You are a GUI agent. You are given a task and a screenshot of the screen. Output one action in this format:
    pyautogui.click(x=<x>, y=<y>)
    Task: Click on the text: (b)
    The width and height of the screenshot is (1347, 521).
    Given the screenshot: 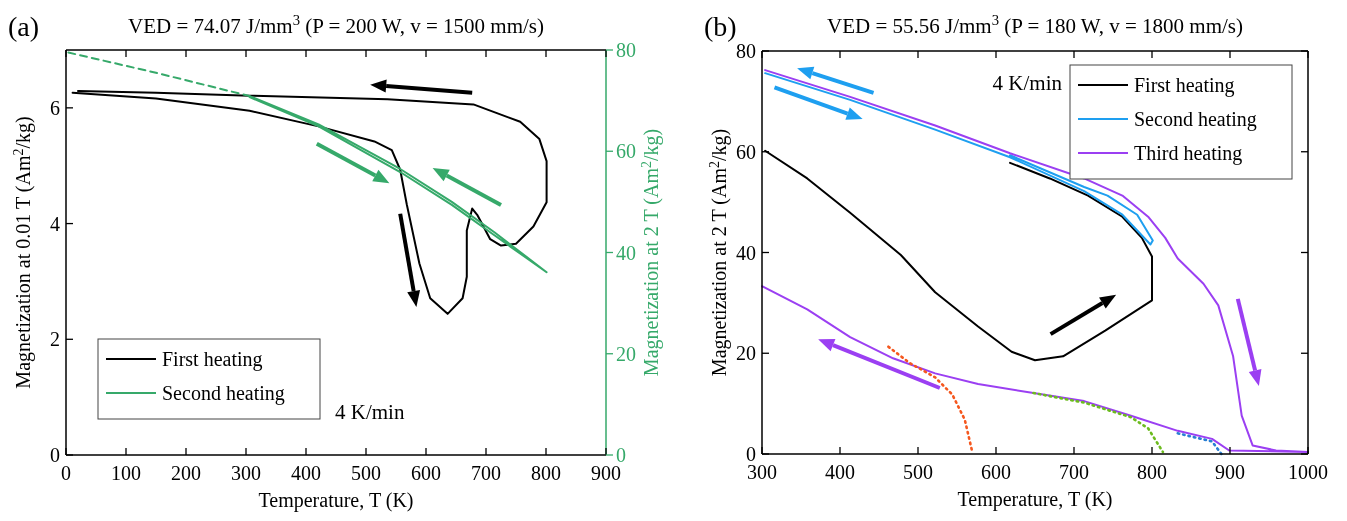 What is the action you would take?
    pyautogui.click(x=720, y=26)
    